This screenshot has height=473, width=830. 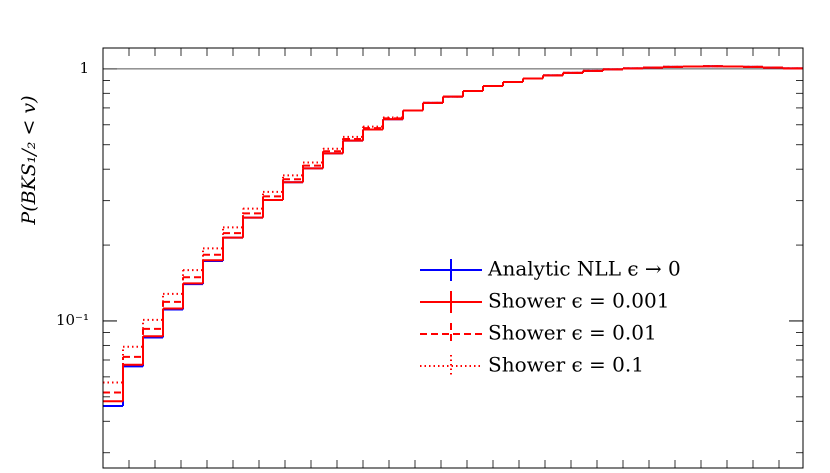 I want to click on legend-label: Shower ϵ = 0.001, so click(x=578, y=301).